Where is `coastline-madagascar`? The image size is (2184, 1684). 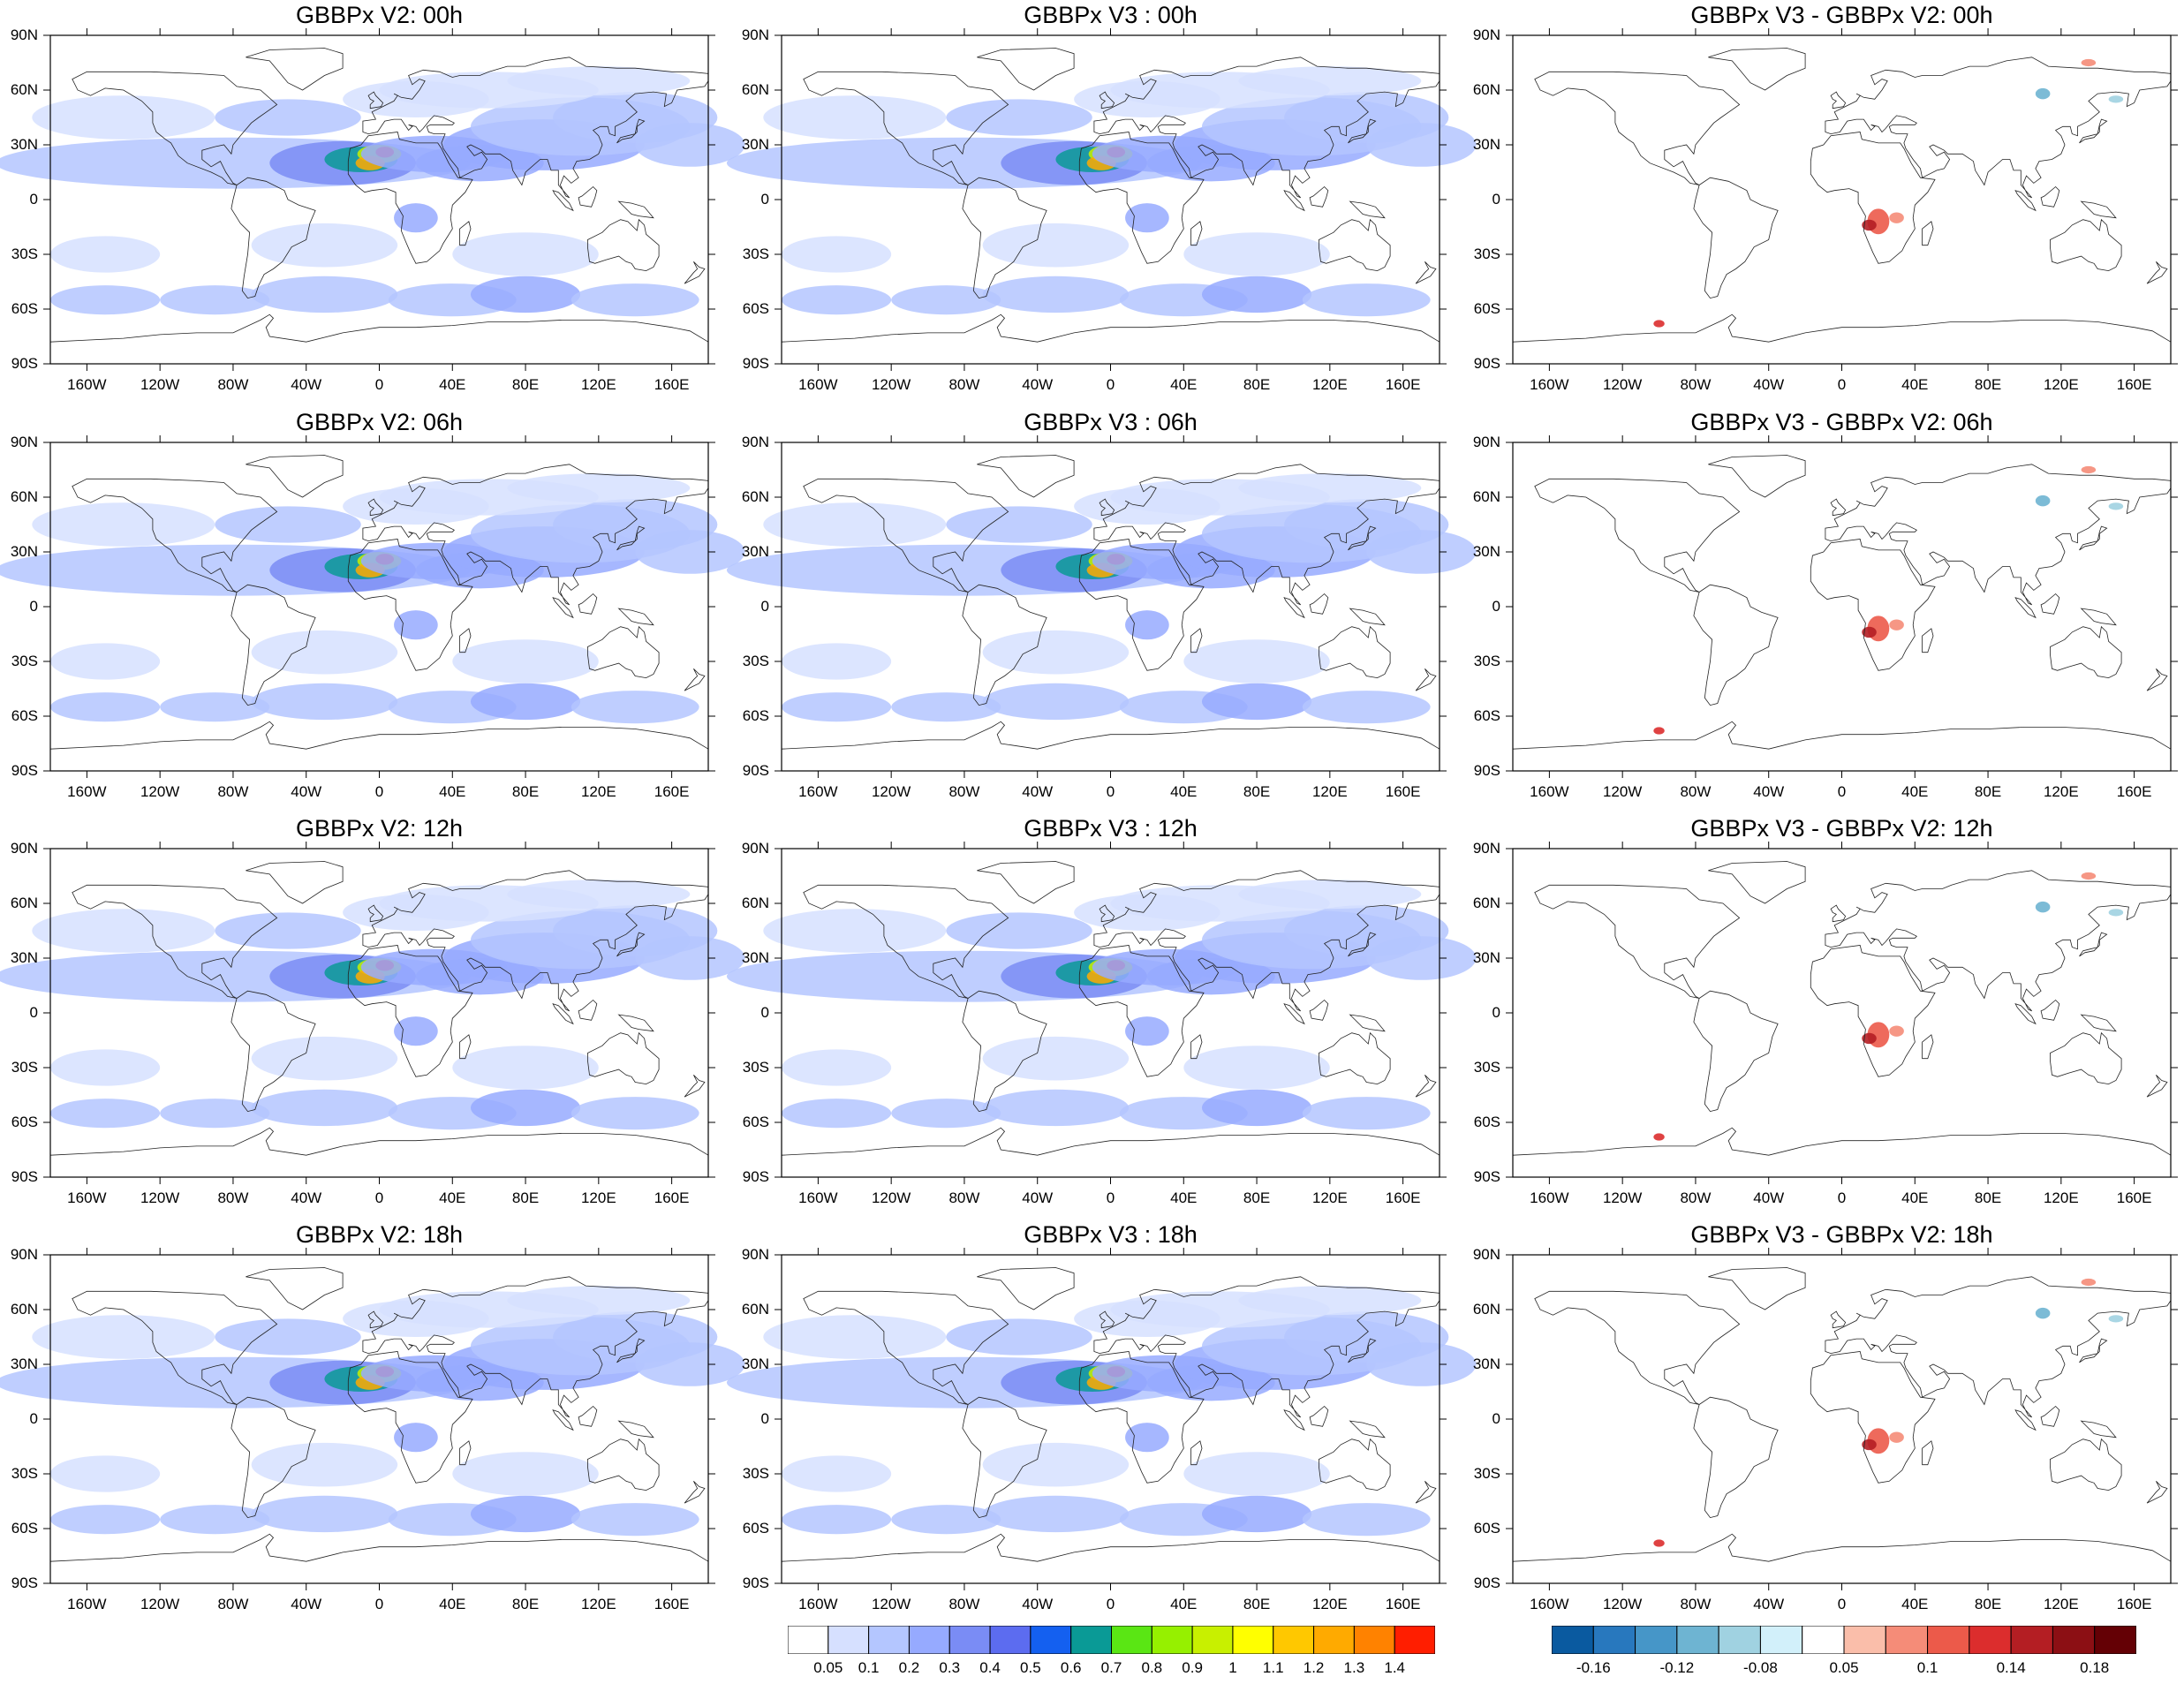
coastline-madagascar is located at coordinates (1928, 233).